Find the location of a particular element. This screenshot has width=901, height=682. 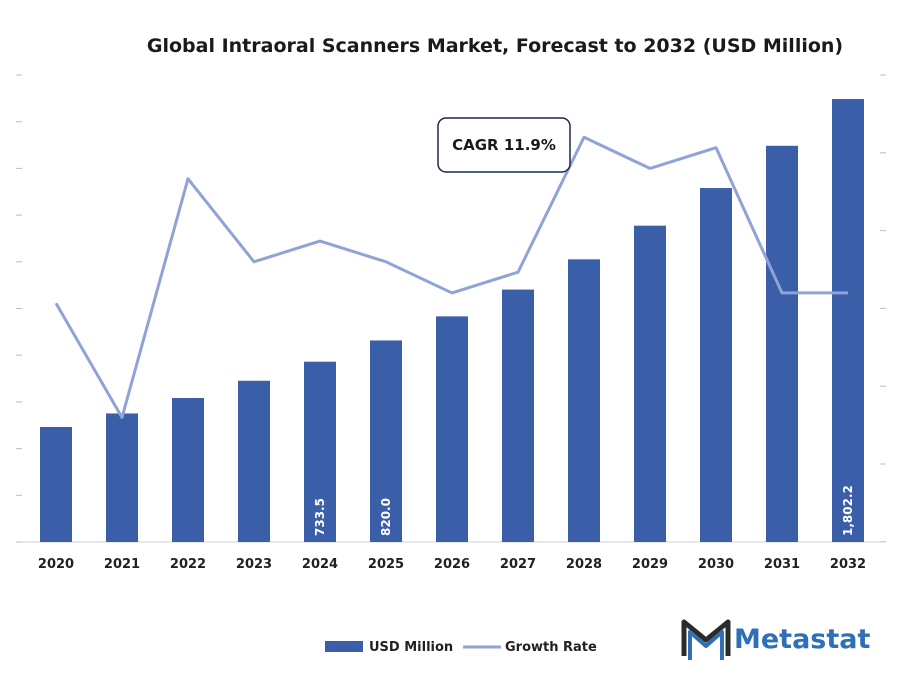

legend-label-usd-million: USD Million is located at coordinates (411, 647).